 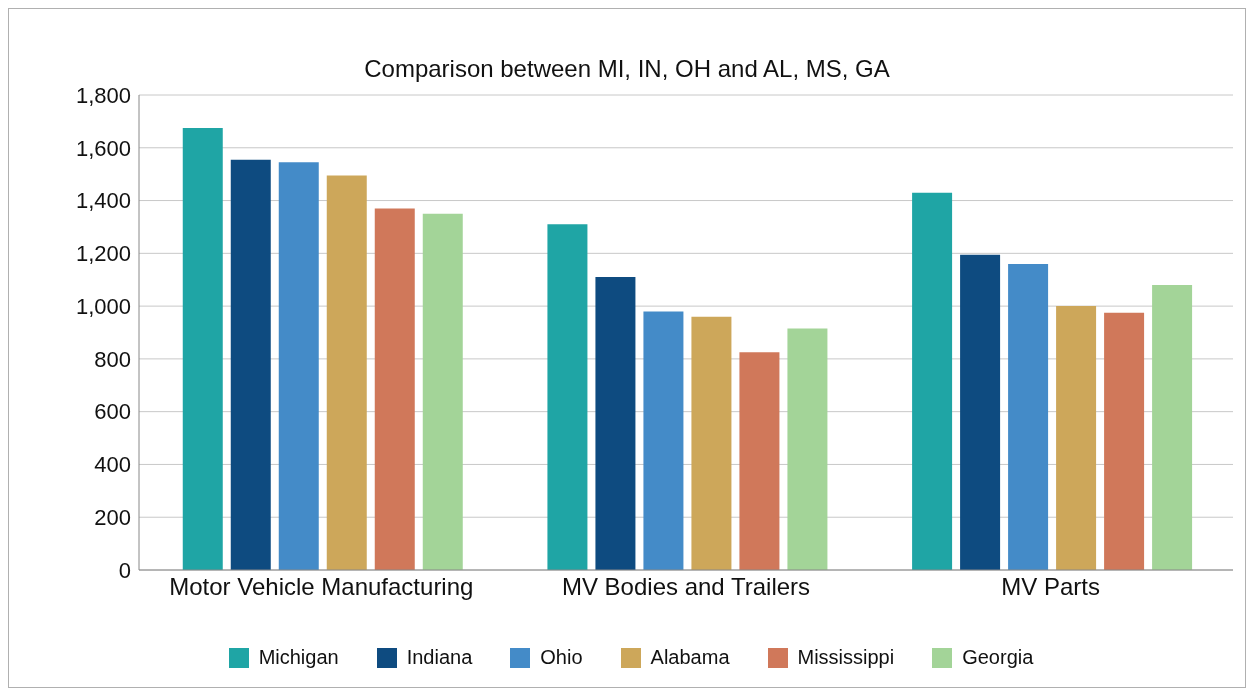 What do you see at coordinates (112, 518) in the screenshot?
I see `y-tick-label: 200` at bounding box center [112, 518].